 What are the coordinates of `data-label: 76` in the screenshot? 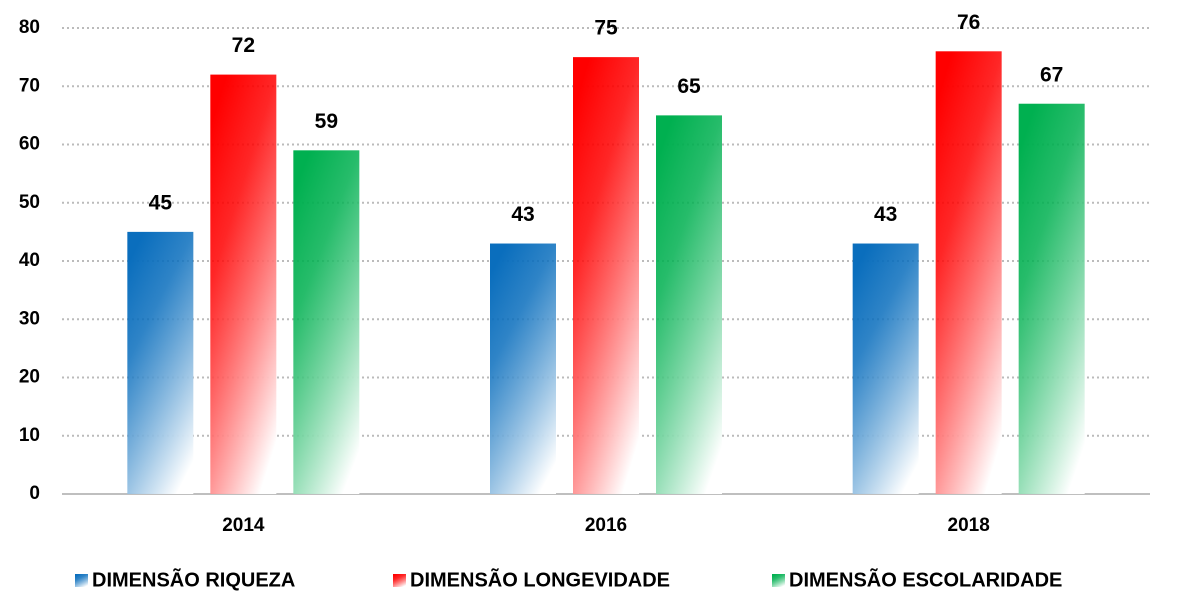 It's located at (968, 22).